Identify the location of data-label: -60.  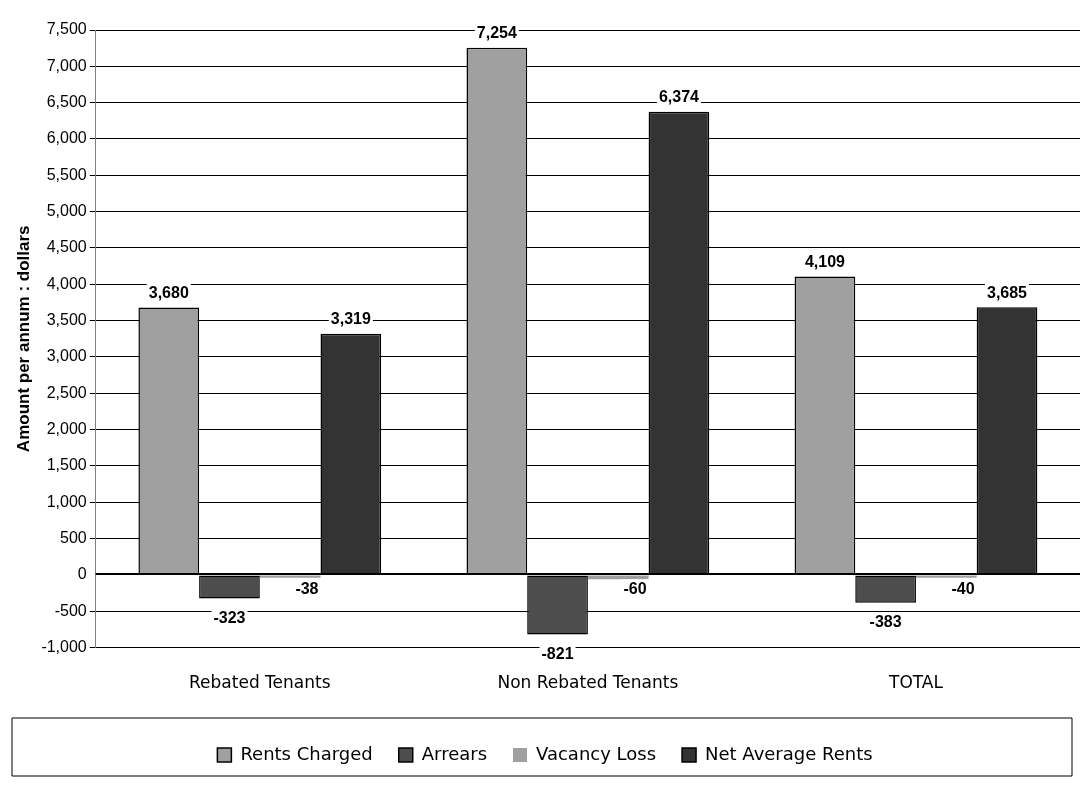
(635, 588).